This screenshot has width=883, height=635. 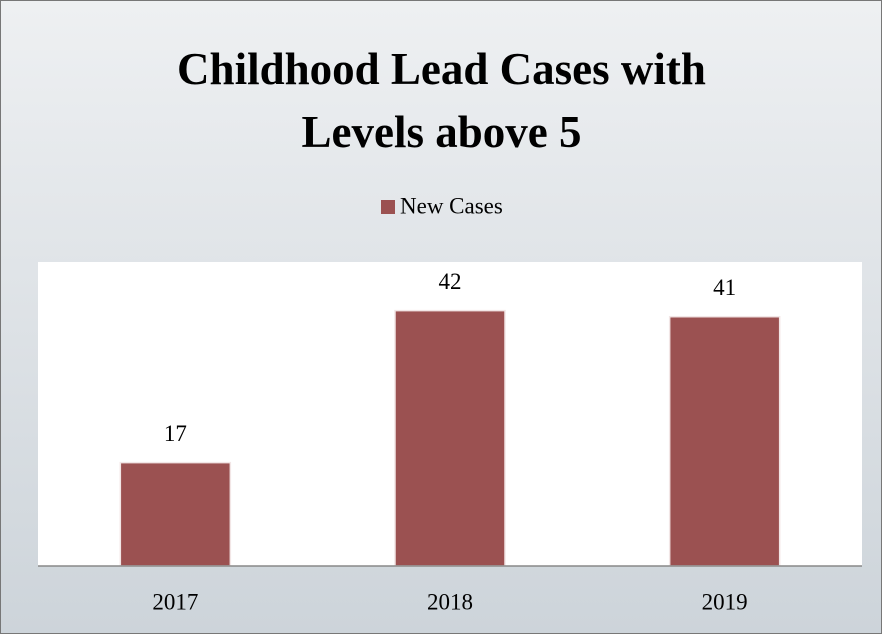 I want to click on x-tick-label: 2017, so click(x=175, y=601).